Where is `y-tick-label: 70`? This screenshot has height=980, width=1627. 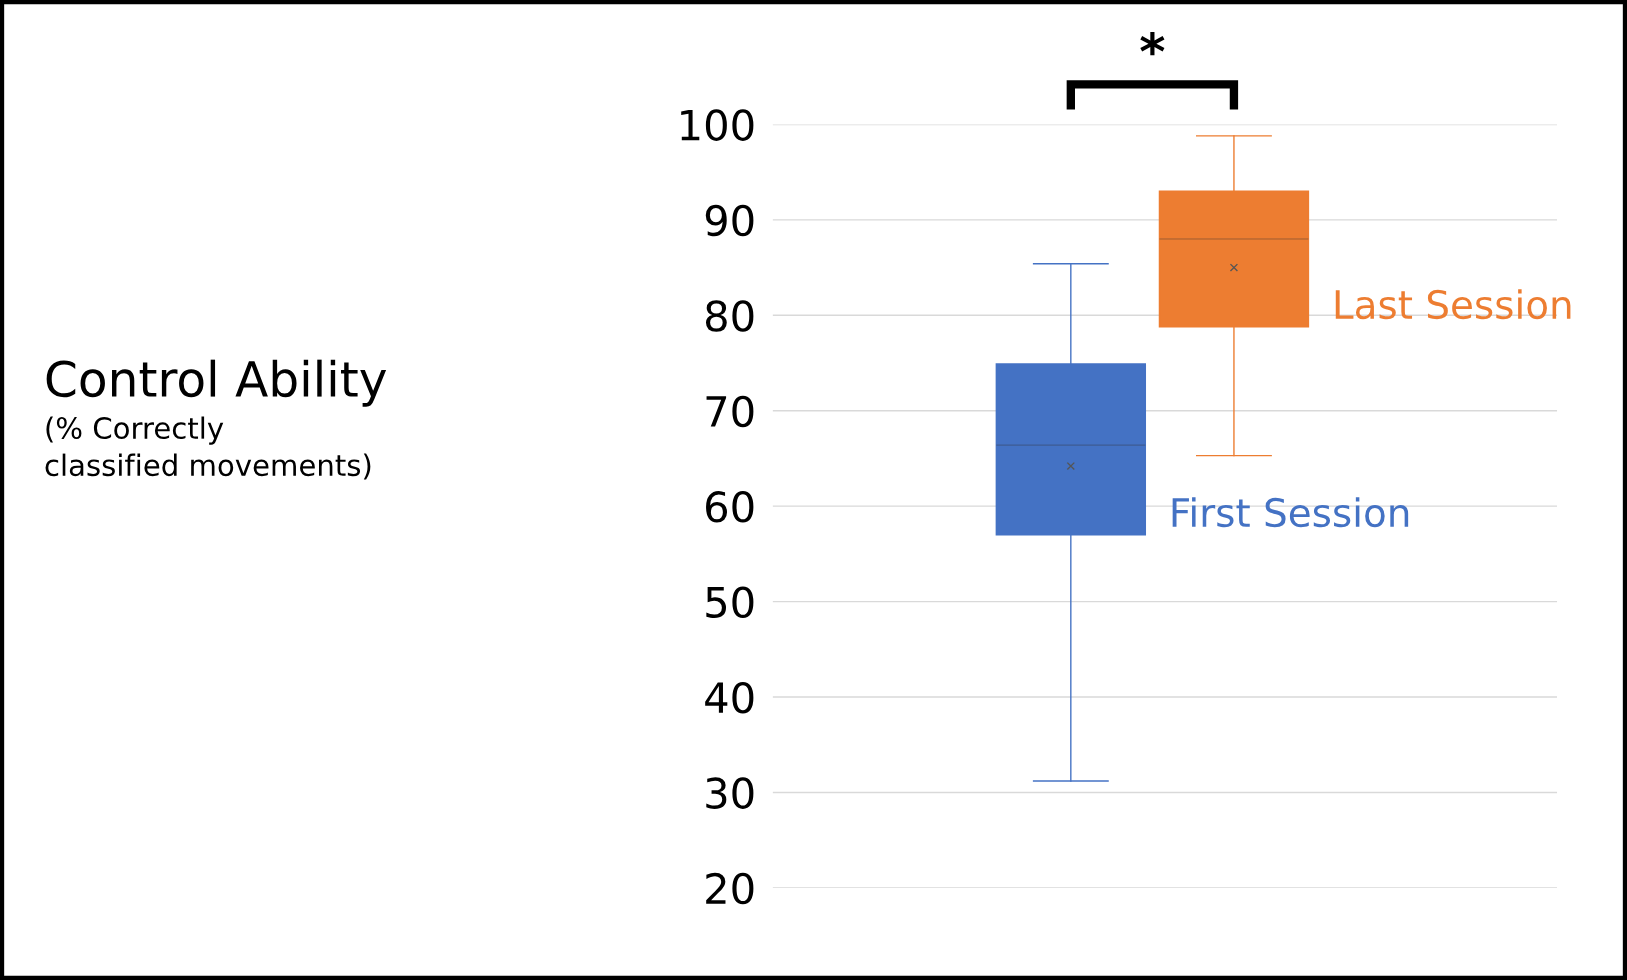 y-tick-label: 70 is located at coordinates (730, 411).